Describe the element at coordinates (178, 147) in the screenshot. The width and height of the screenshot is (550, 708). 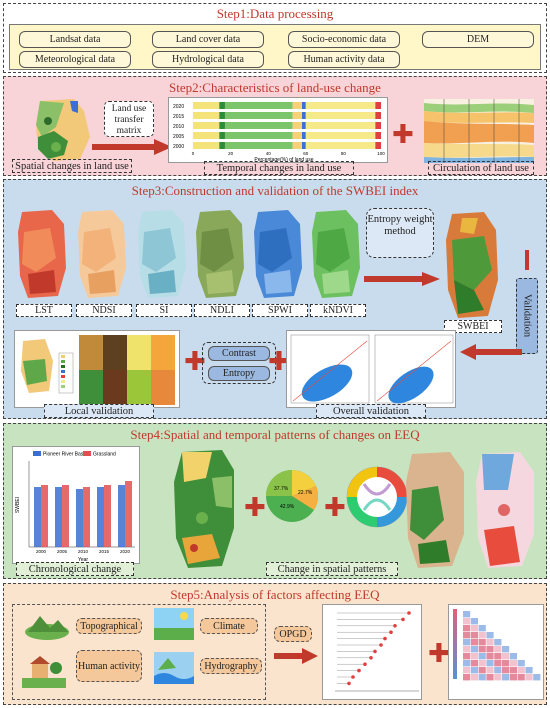
I see `bar-year-label: 2000` at that location.